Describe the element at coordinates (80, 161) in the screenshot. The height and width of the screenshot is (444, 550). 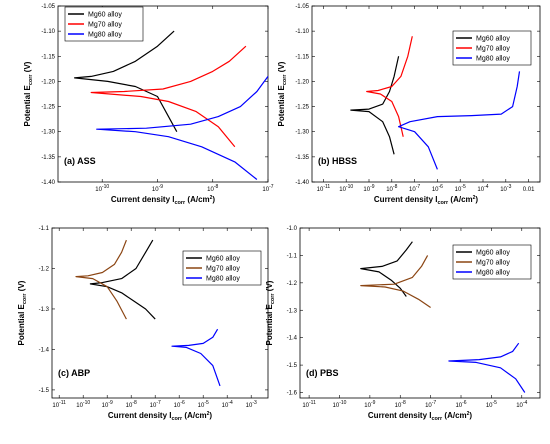
I see `panel-label: (a) ASS` at that location.